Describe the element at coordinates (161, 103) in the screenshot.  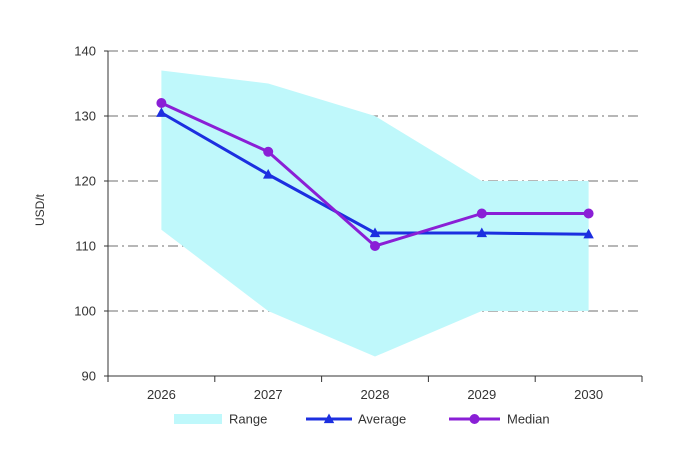
I see `median-point-2026` at that location.